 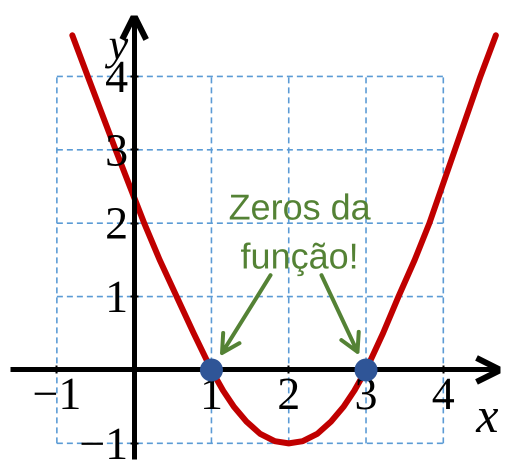 I want to click on x-tick-label: −1, so click(x=57, y=393).